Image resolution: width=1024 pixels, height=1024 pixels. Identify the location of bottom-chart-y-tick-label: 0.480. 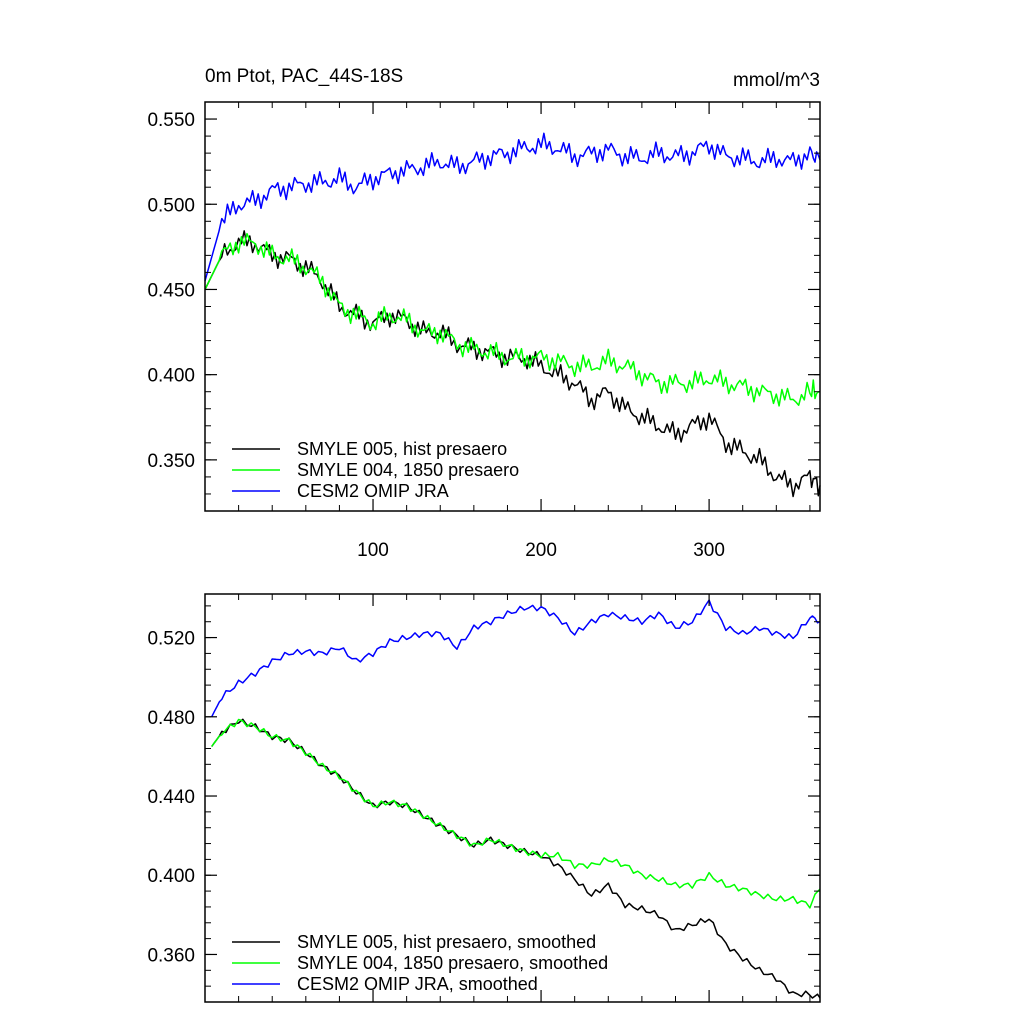
(171, 718).